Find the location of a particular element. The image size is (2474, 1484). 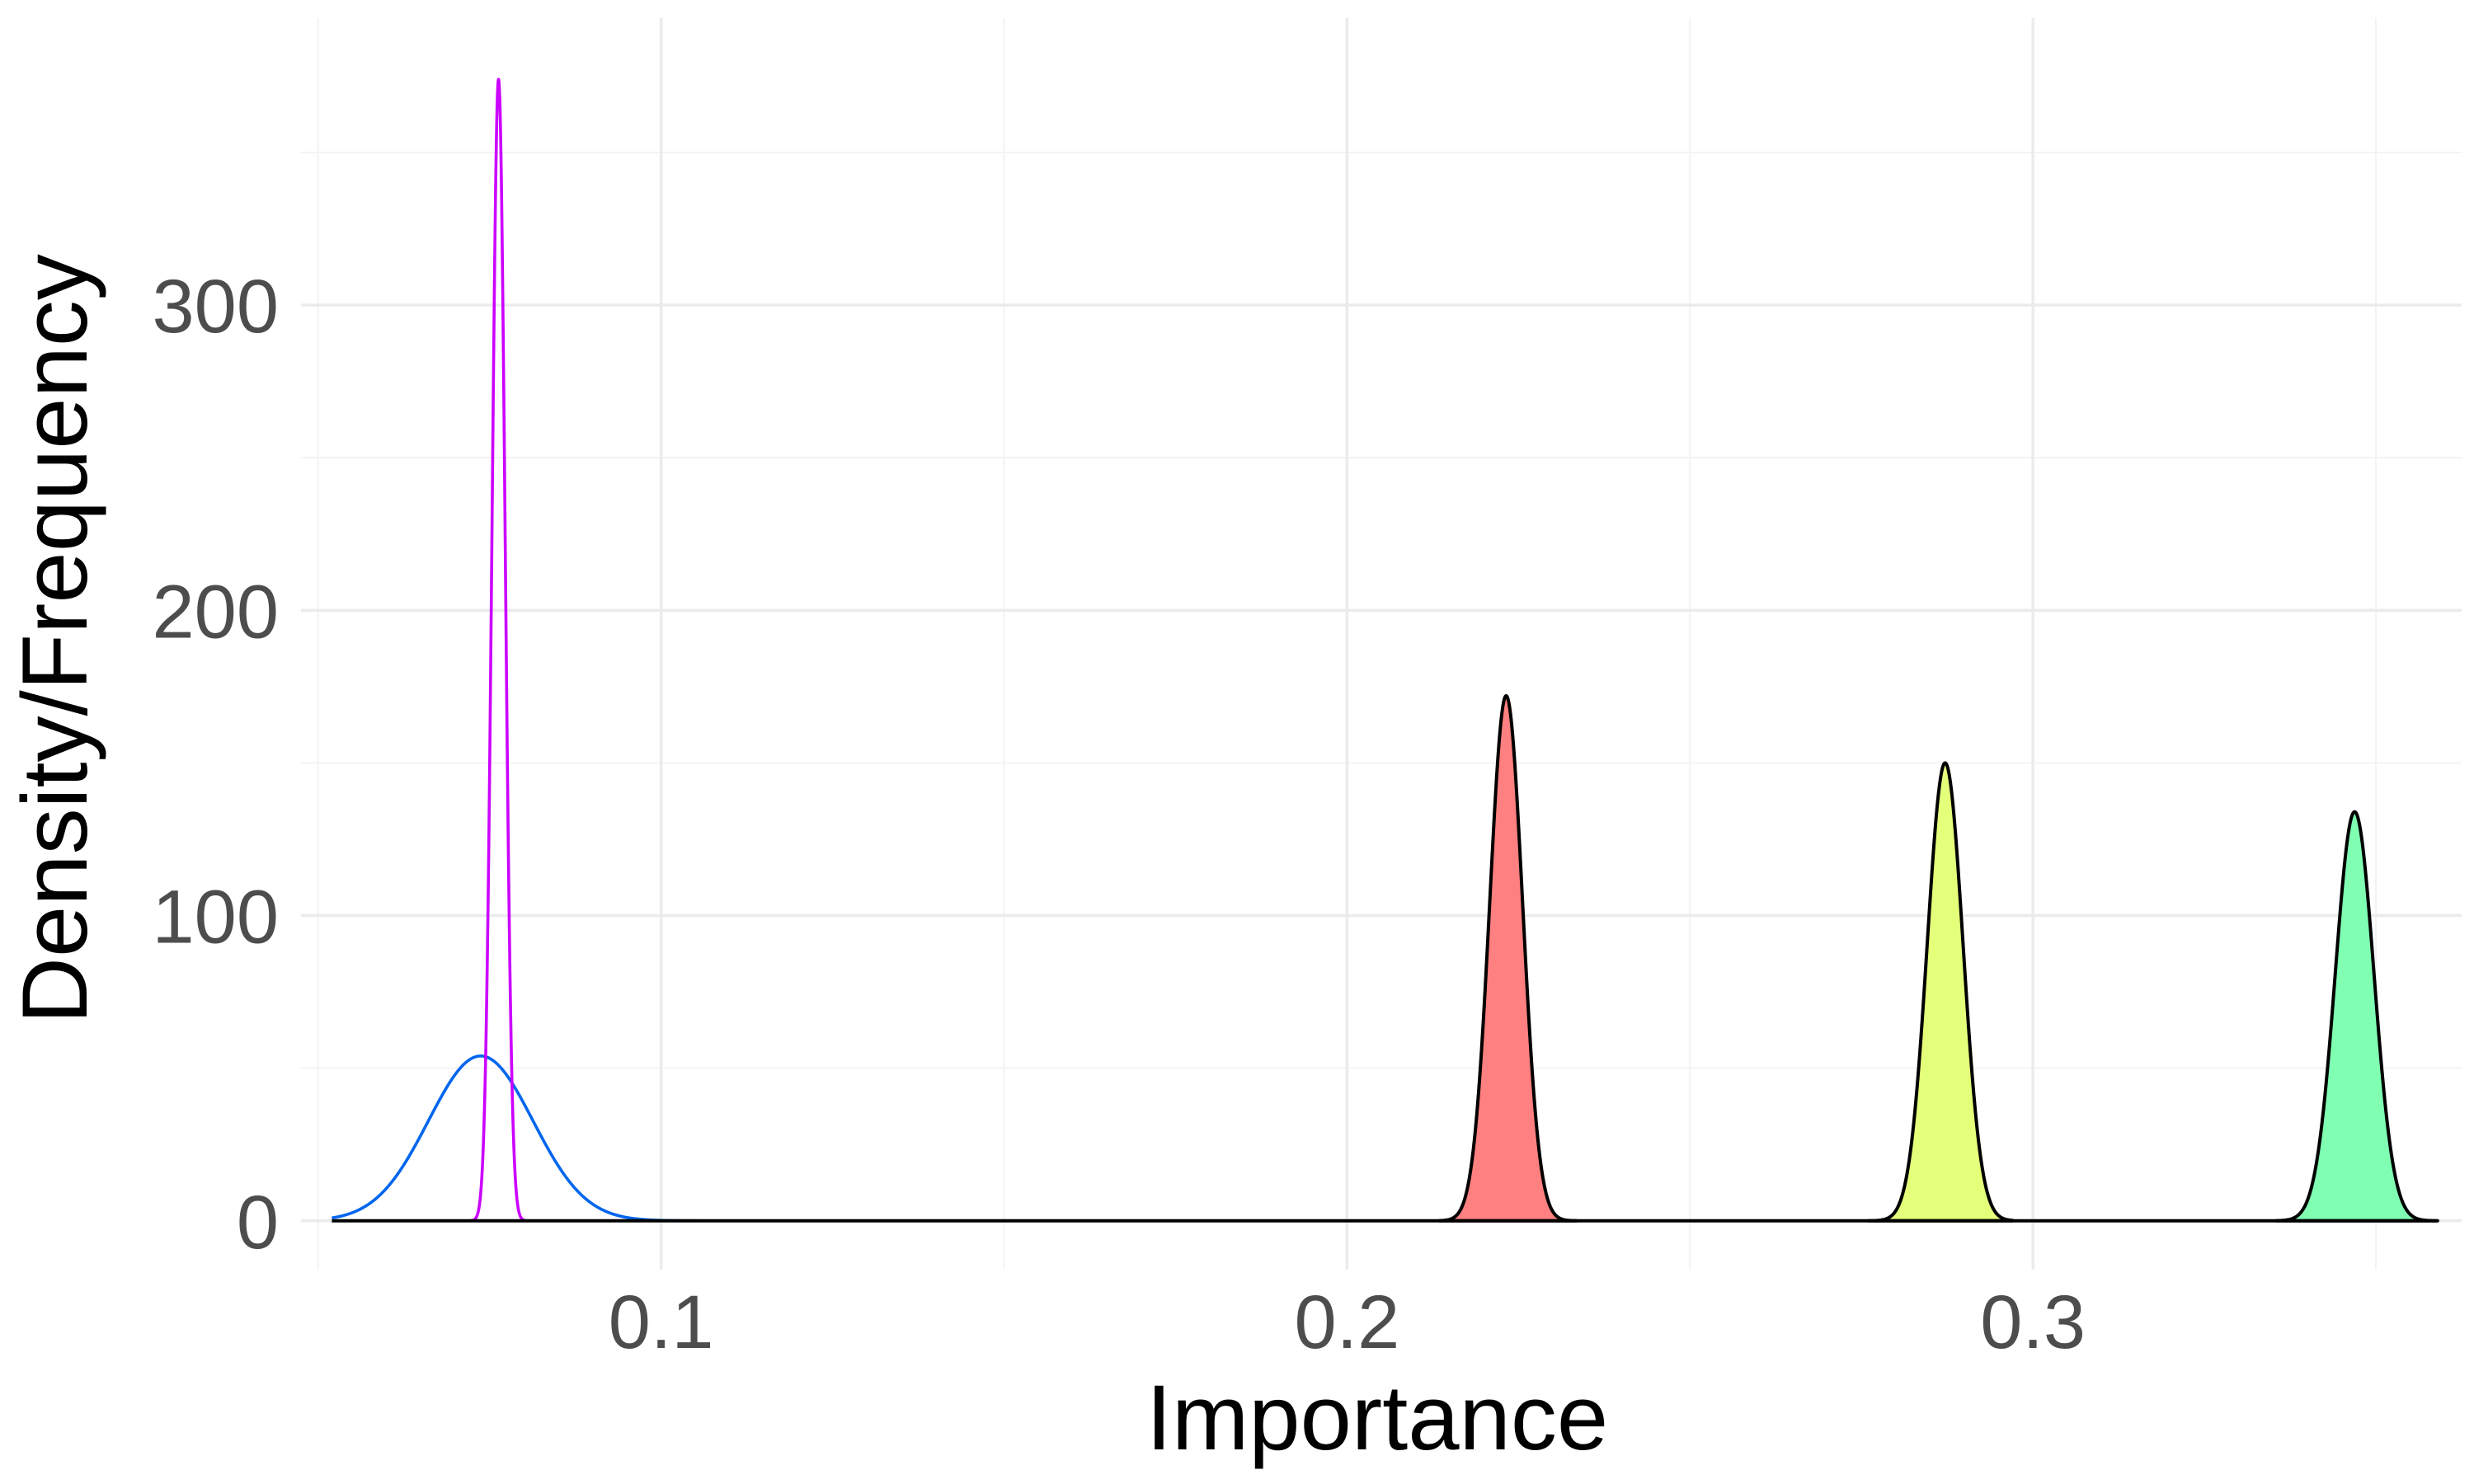

x-tick-label: 0.1 is located at coordinates (661, 1322).